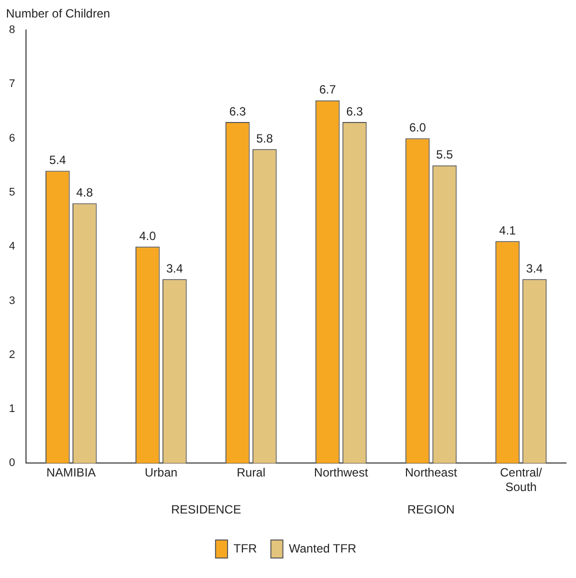 The image size is (576, 578). What do you see at coordinates (12, 30) in the screenshot?
I see `y-tick-label: 8` at bounding box center [12, 30].